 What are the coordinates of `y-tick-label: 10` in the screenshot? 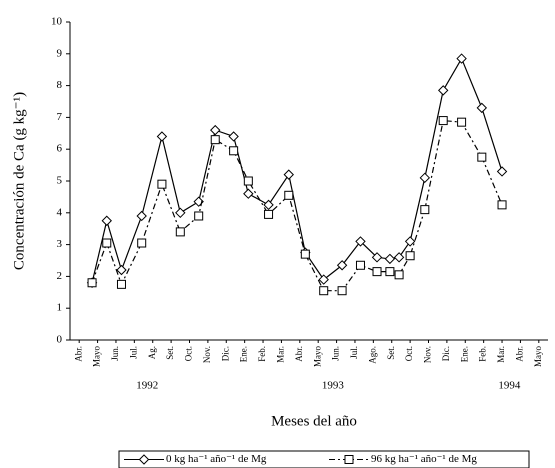 It's located at (57, 22).